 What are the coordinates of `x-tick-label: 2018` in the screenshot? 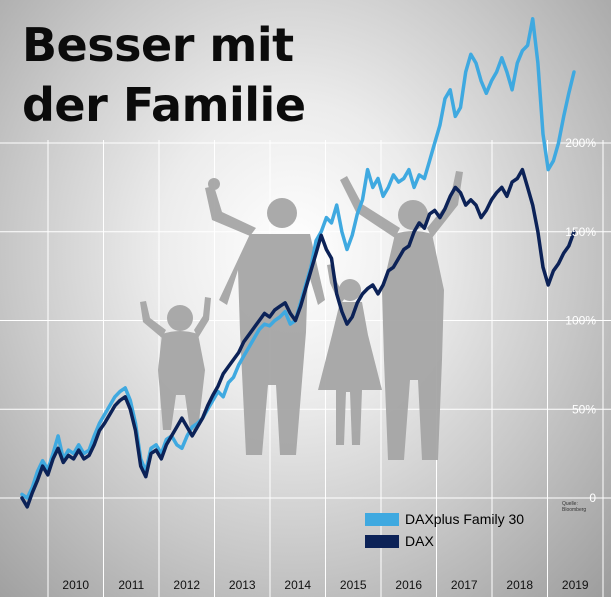 It's located at (519, 585).